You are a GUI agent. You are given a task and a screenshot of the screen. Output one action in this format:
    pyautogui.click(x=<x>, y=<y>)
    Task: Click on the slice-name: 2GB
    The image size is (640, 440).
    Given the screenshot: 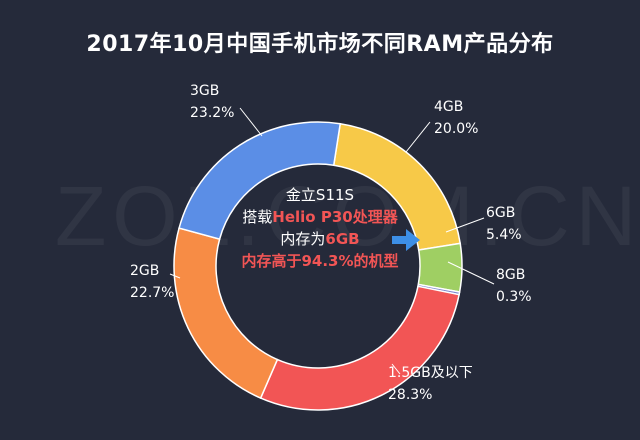 What is the action you would take?
    pyautogui.click(x=145, y=271)
    